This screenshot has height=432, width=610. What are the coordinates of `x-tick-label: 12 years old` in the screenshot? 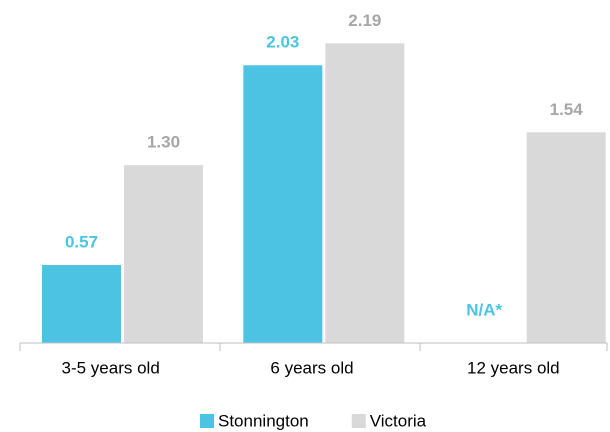 It's located at (513, 367).